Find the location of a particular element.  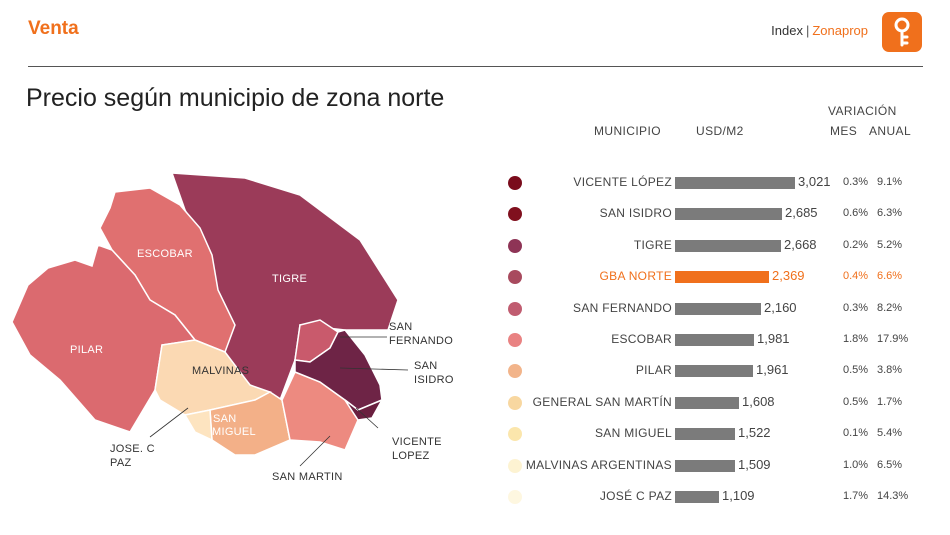

zonaprop-logo-icon is located at coordinates (902, 32).